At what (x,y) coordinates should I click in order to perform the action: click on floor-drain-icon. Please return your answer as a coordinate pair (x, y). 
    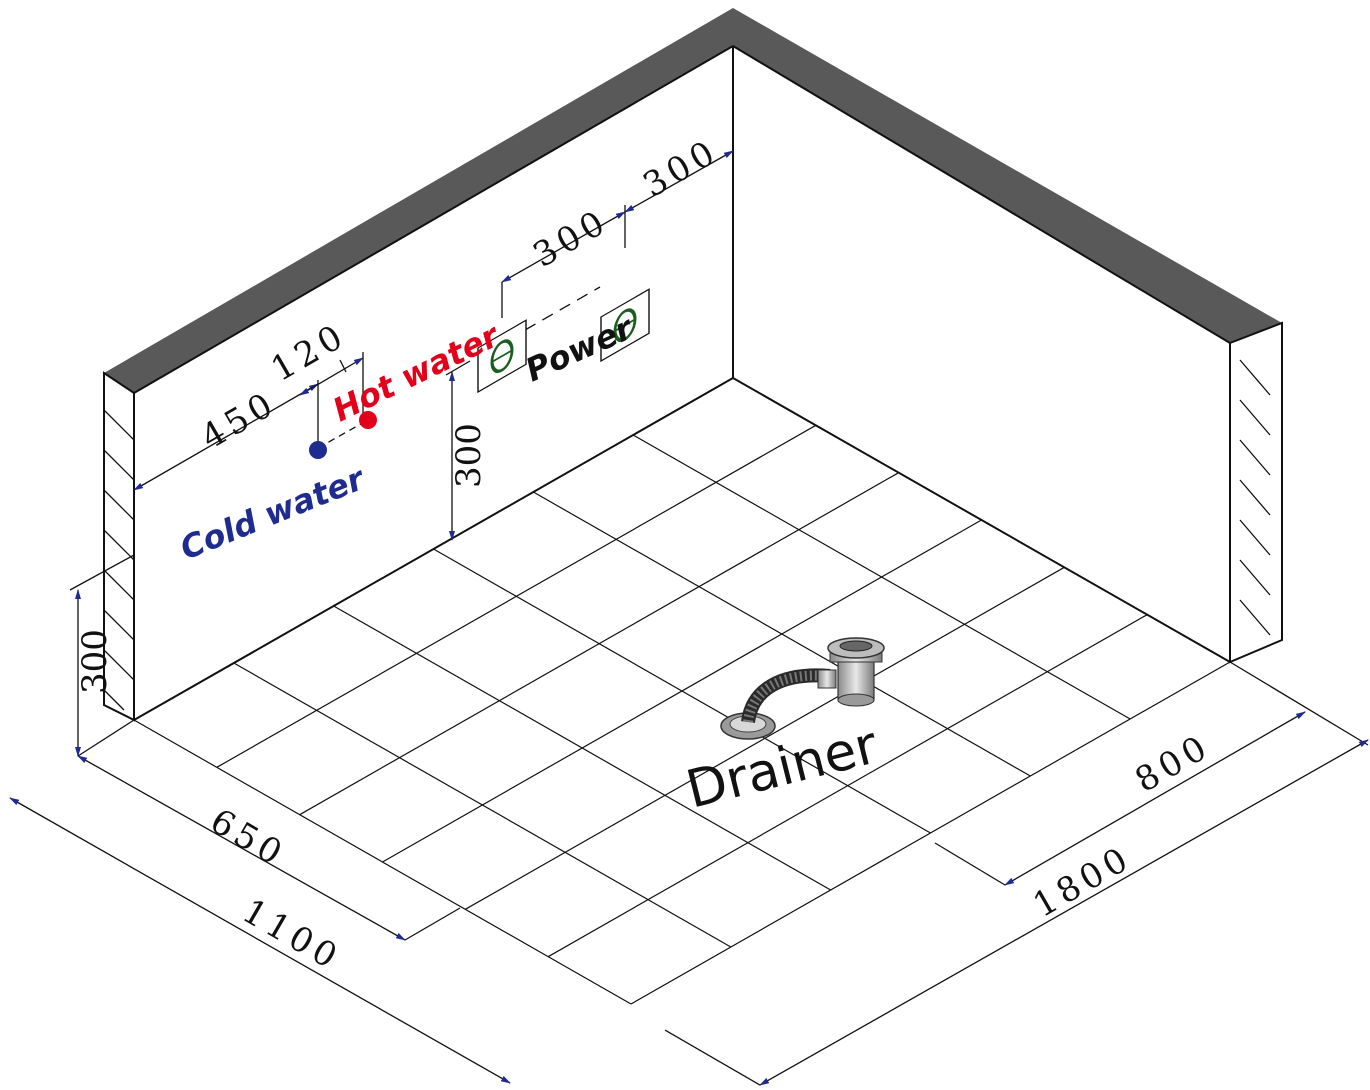
    Looking at the image, I should click on (802, 688).